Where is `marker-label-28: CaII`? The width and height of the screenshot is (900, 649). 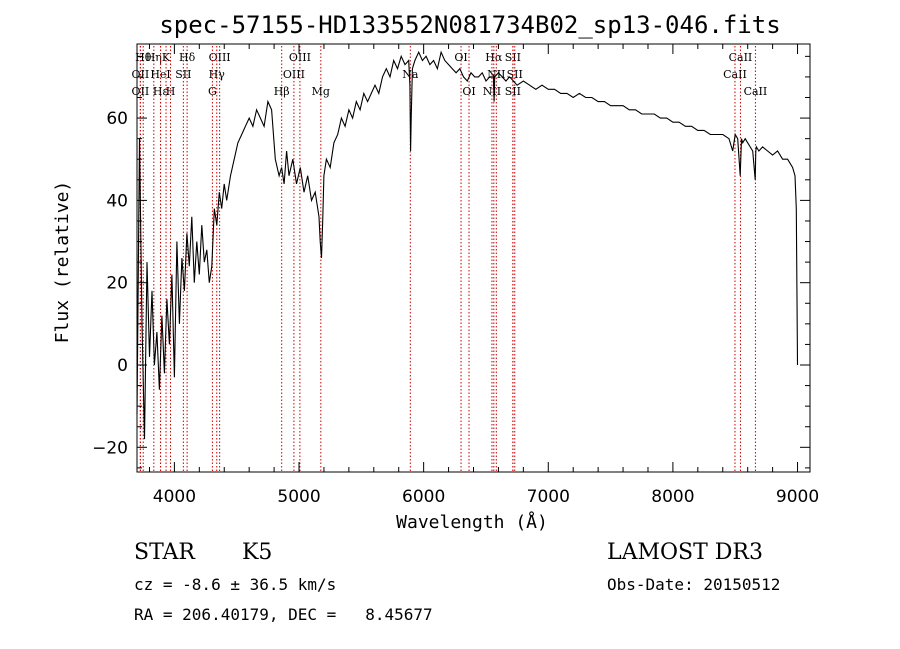
marker-label-28: CaII is located at coordinates (756, 91).